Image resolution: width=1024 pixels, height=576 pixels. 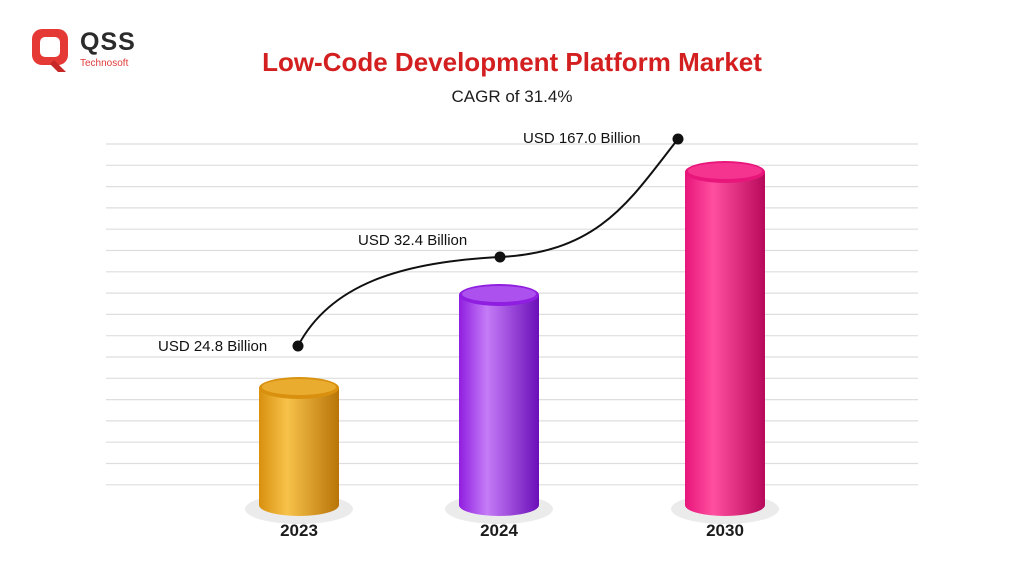 I want to click on brand-name: QSS, so click(x=108, y=42).